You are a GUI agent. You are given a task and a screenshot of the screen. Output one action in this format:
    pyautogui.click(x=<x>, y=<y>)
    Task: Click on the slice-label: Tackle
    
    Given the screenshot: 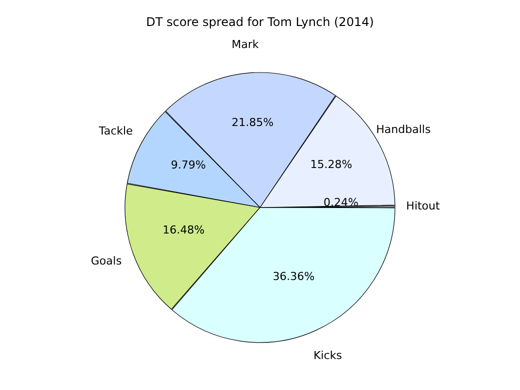 What is the action you would take?
    pyautogui.click(x=116, y=131)
    